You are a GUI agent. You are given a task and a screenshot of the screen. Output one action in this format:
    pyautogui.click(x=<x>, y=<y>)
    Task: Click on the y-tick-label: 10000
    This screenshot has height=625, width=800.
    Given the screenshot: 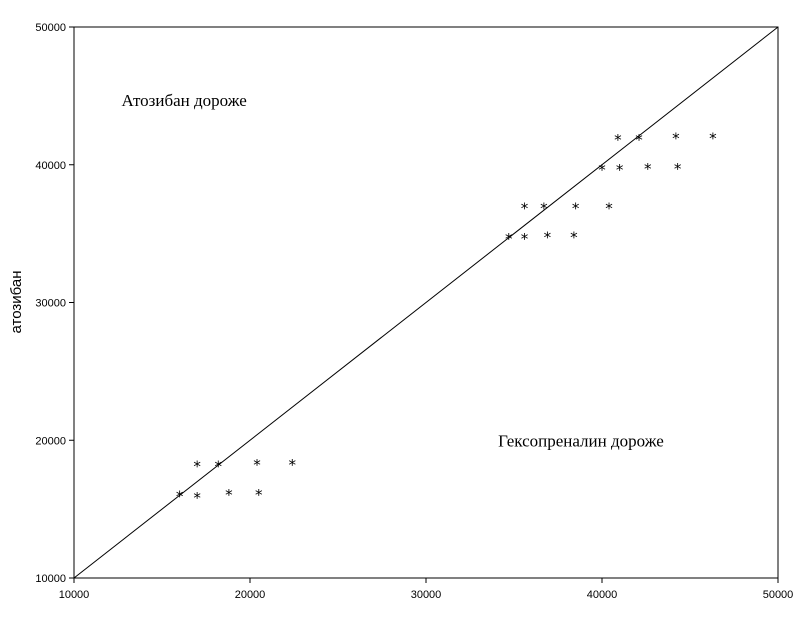 What is the action you would take?
    pyautogui.click(x=50, y=579)
    